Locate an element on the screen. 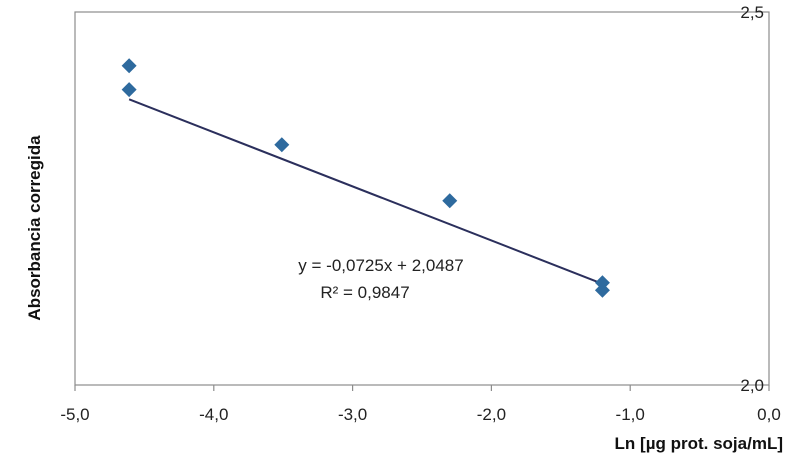 The width and height of the screenshot is (800, 468). r-squared-label: R² = 0,9847 is located at coordinates (364, 292).